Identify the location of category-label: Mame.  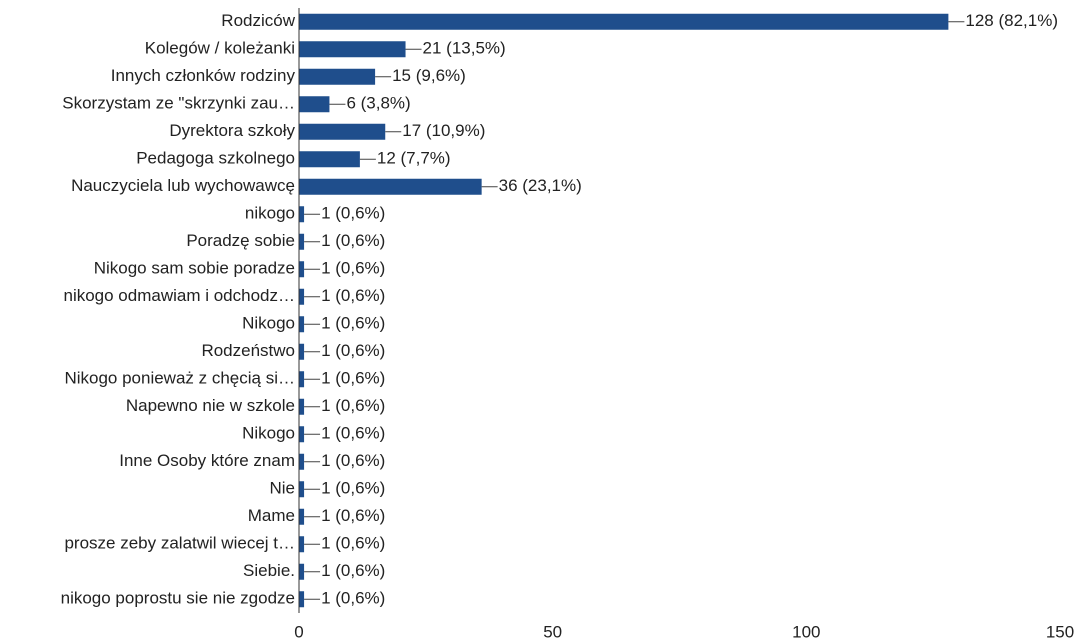
(271, 515).